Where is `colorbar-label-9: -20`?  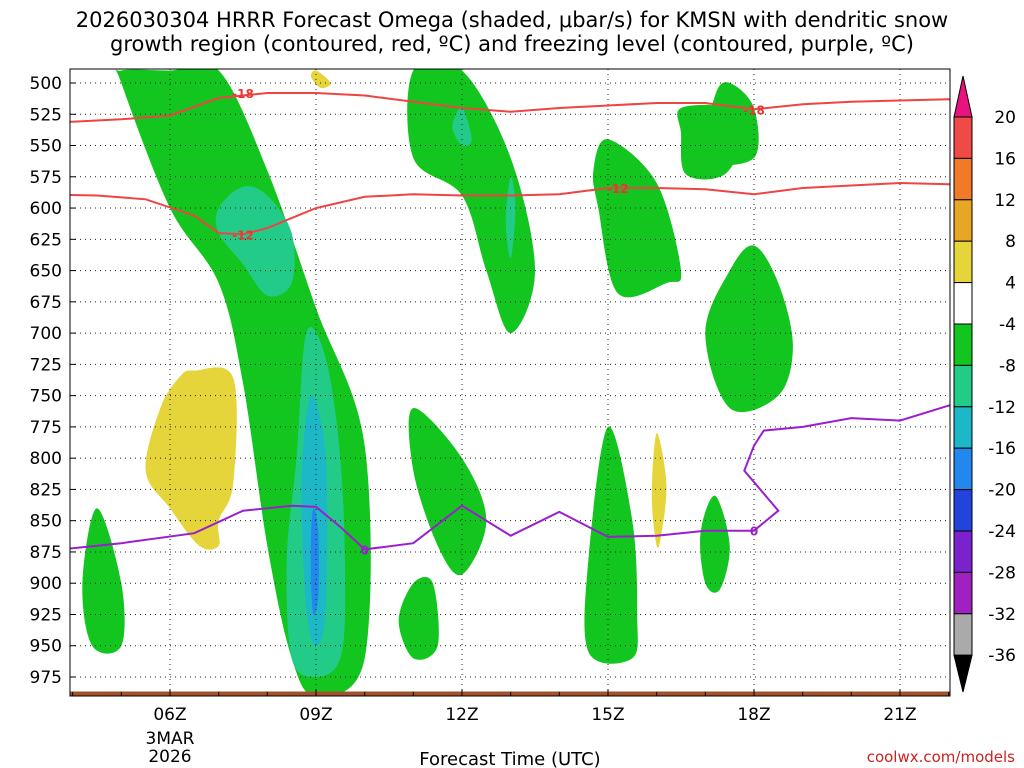
colorbar-label-9: -20 is located at coordinates (1002, 491).